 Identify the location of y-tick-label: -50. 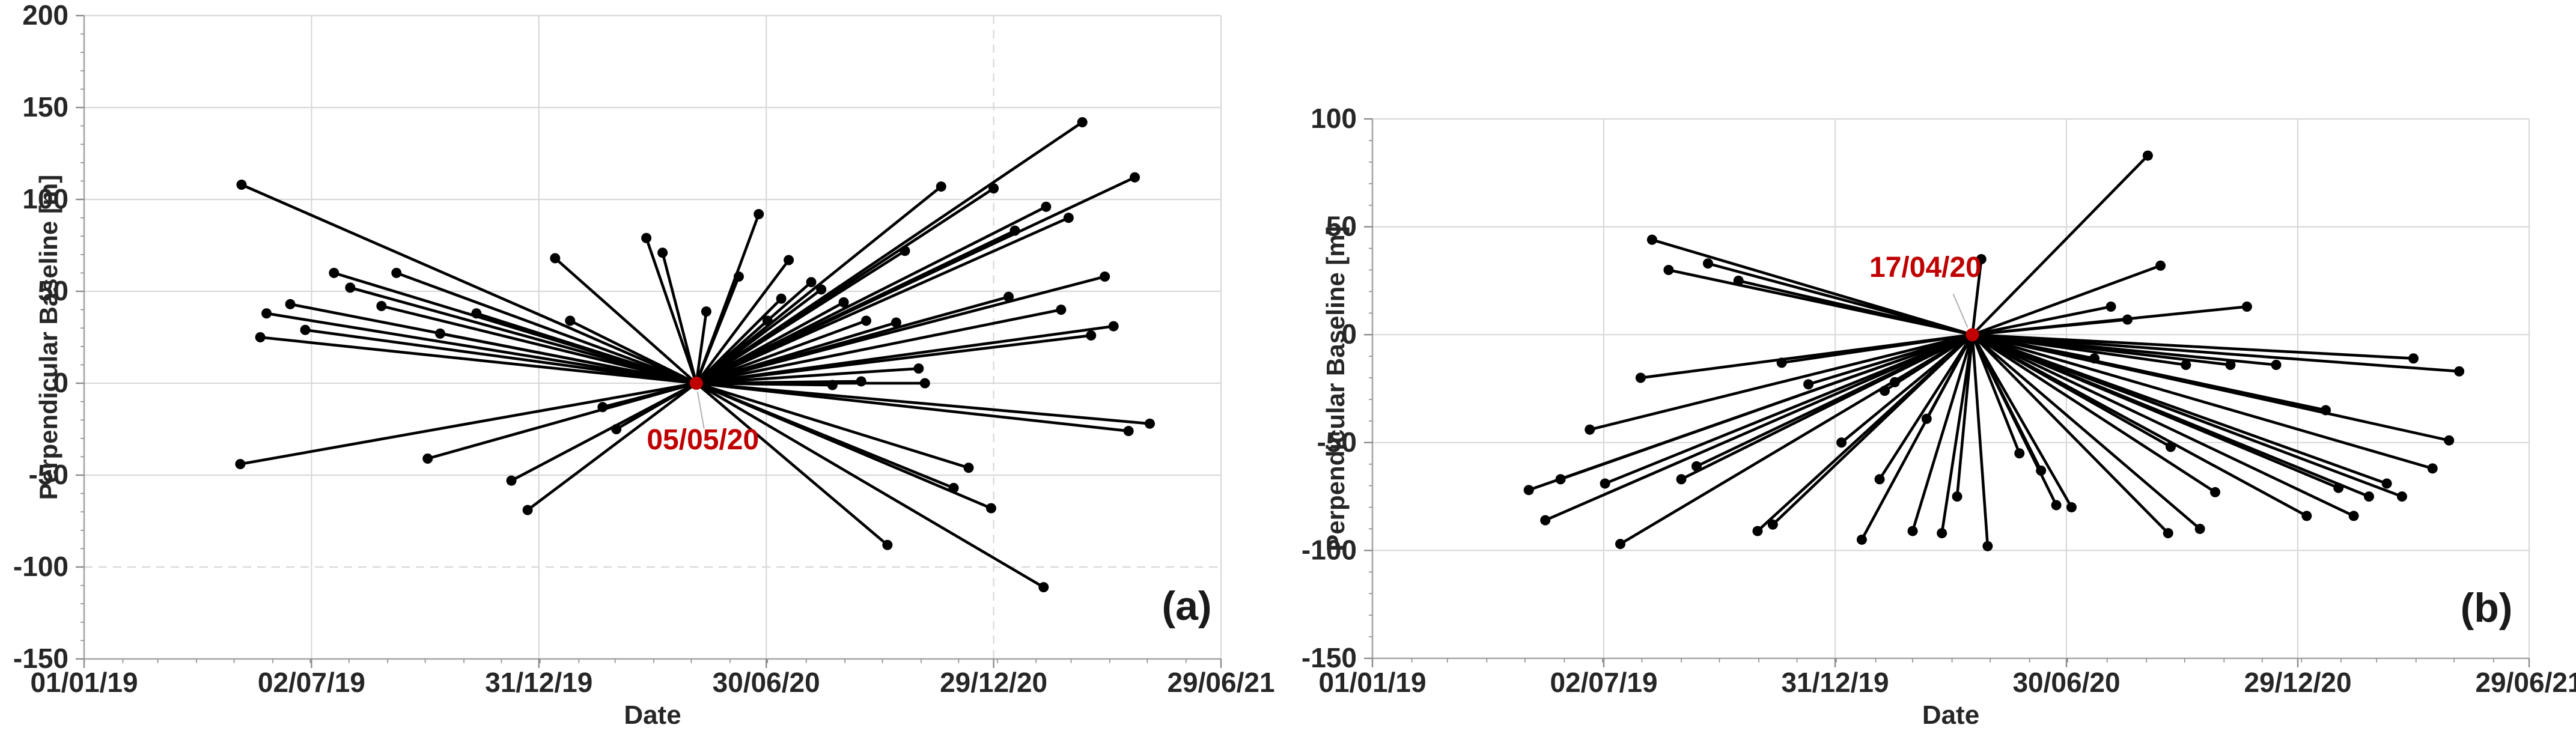
(1337, 442).